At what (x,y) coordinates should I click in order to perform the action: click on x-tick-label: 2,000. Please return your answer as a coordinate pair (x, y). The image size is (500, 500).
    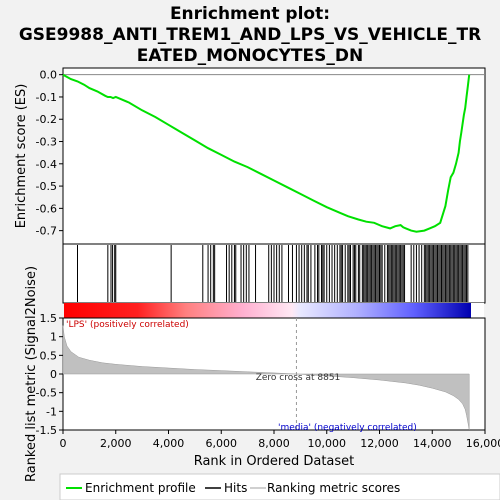
    Looking at the image, I should click on (116, 443).